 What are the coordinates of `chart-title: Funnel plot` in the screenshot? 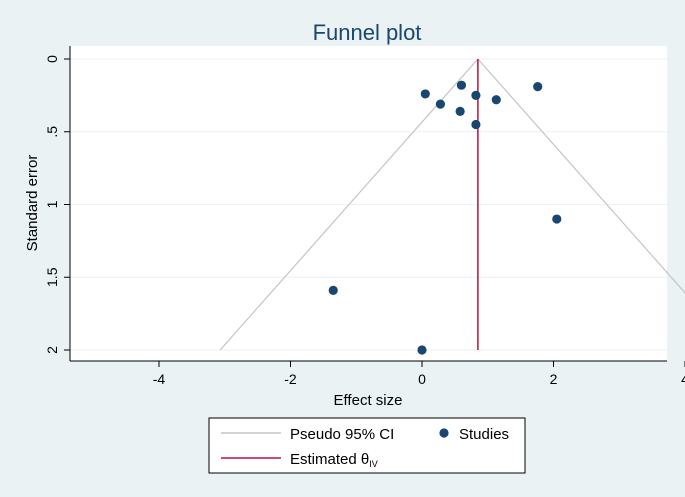 It's located at (367, 32).